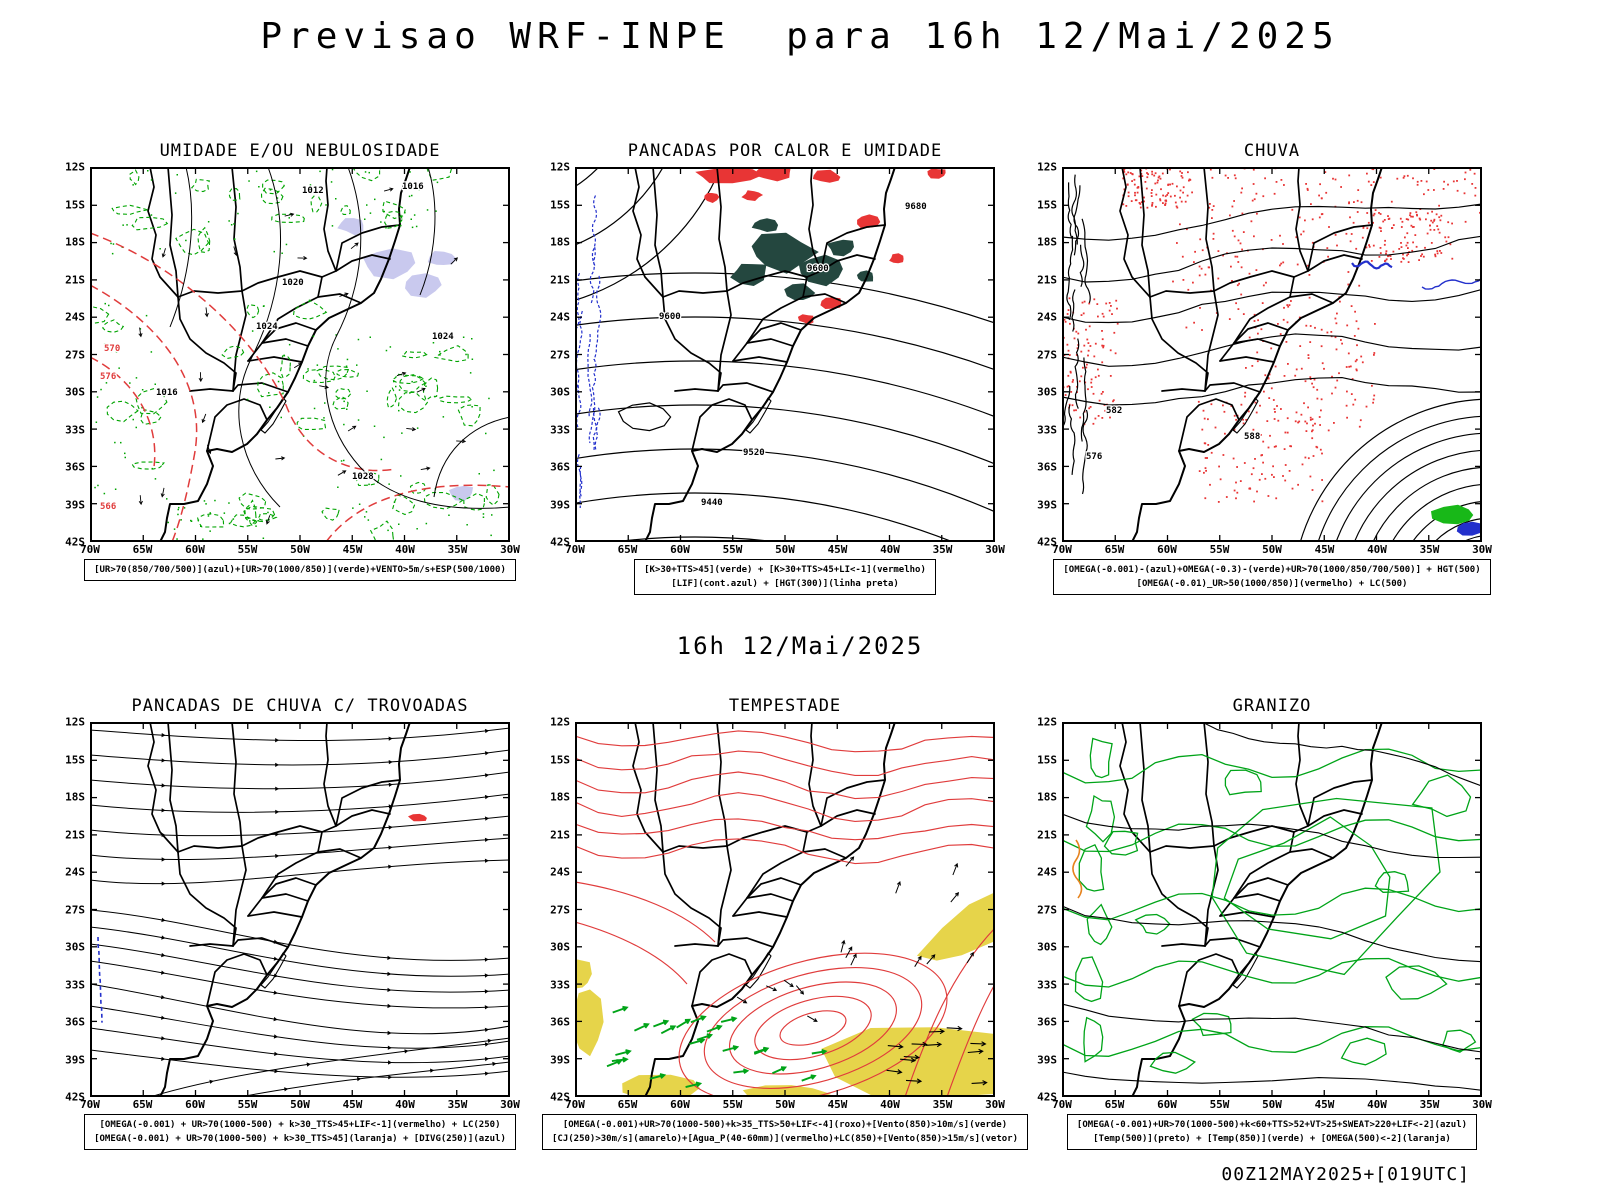  What do you see at coordinates (300, 354) in the screenshot?
I see `weather-map-umidade: 1012 1016 1016 1020 1024 1024 1028 570 576 566` at bounding box center [300, 354].